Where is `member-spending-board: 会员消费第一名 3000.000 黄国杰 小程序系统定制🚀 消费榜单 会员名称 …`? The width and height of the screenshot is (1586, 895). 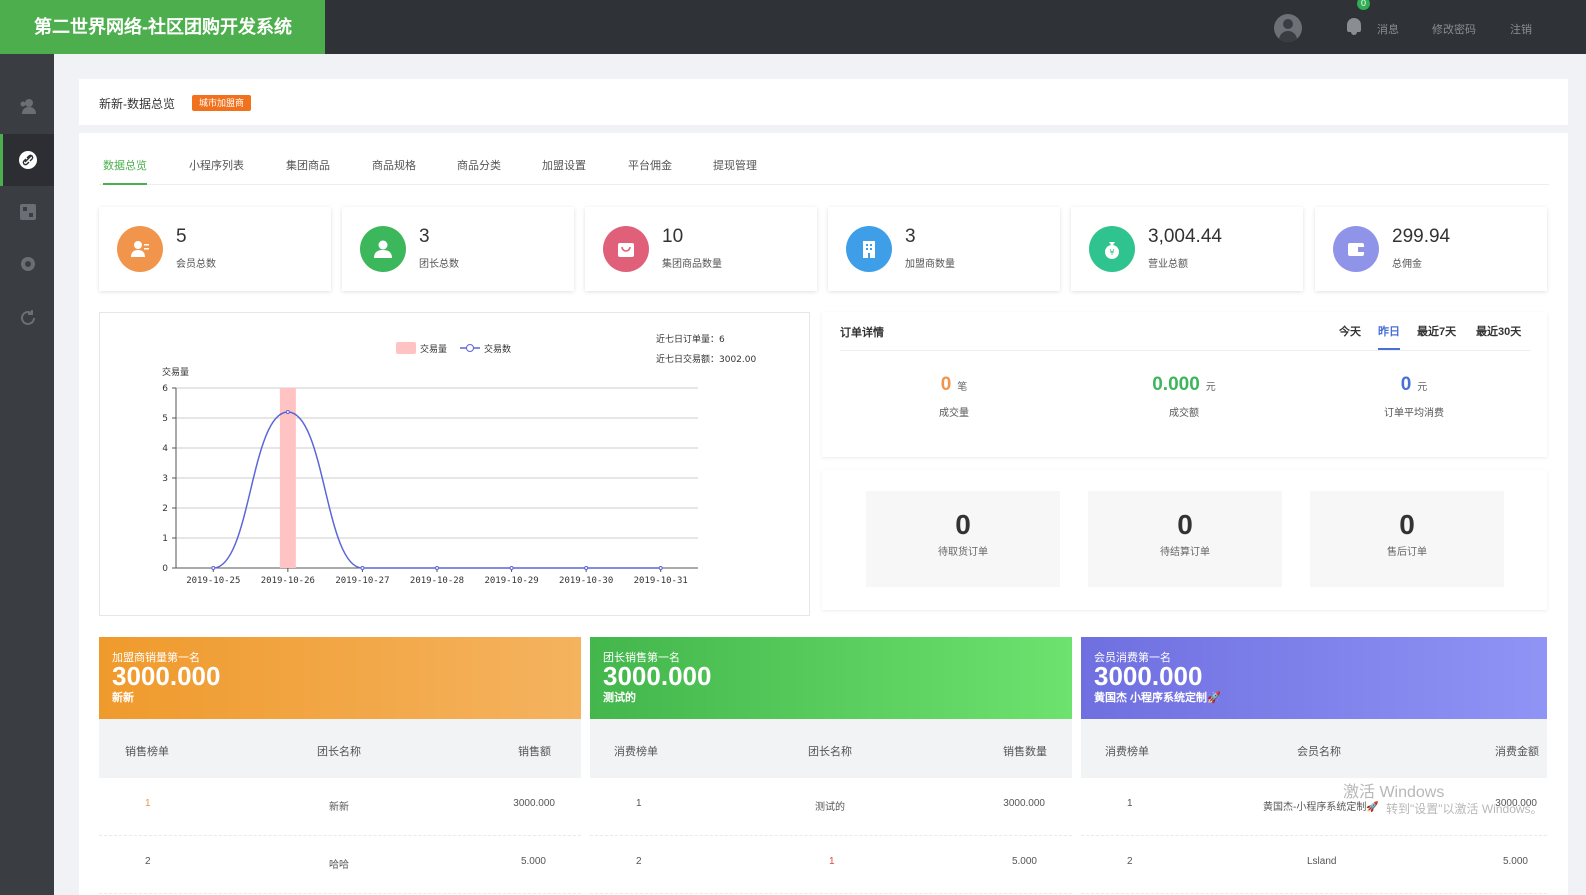
member-spending-board: 会员消费第一名 3000.000 黄国杰 小程序系统定制🚀 消费榜单 会员名称 … is located at coordinates (1314, 766).